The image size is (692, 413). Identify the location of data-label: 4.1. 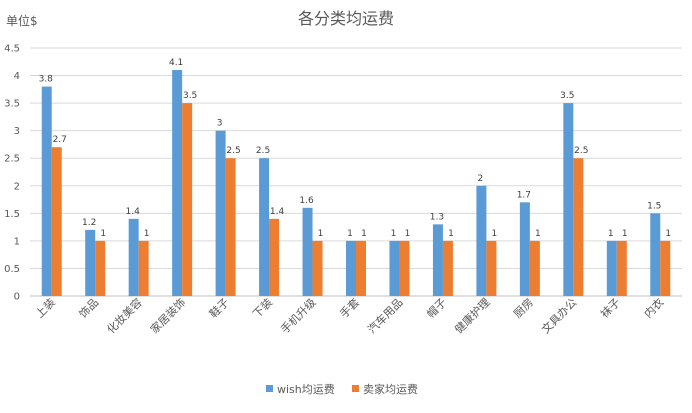
(176, 63).